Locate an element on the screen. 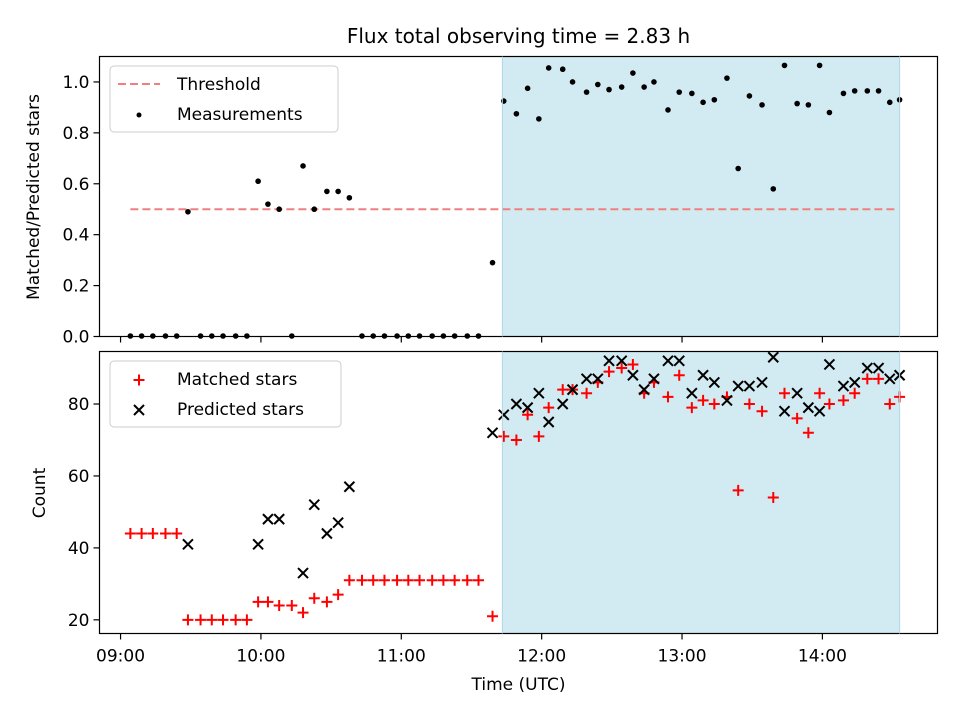 This screenshot has width=960, height=724. legend-matched-swatch is located at coordinates (139, 380).